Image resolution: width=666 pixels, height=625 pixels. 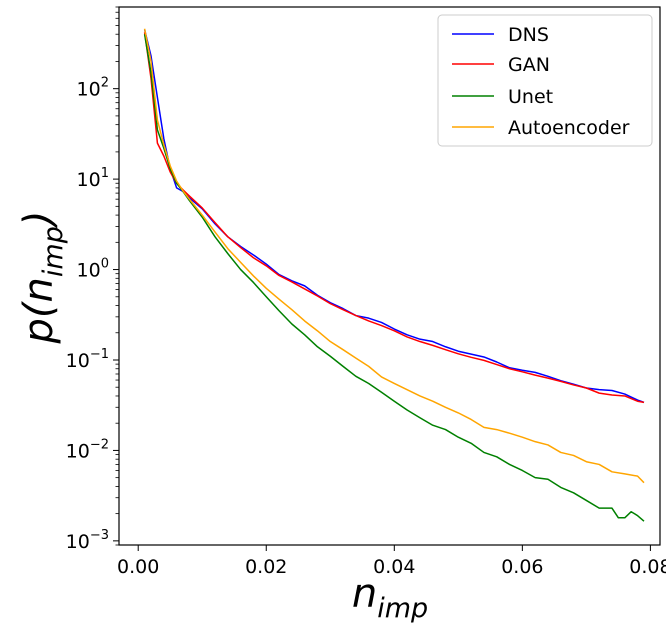 What do you see at coordinates (522, 567) in the screenshot?
I see `x-tick-label: 0.06` at bounding box center [522, 567].